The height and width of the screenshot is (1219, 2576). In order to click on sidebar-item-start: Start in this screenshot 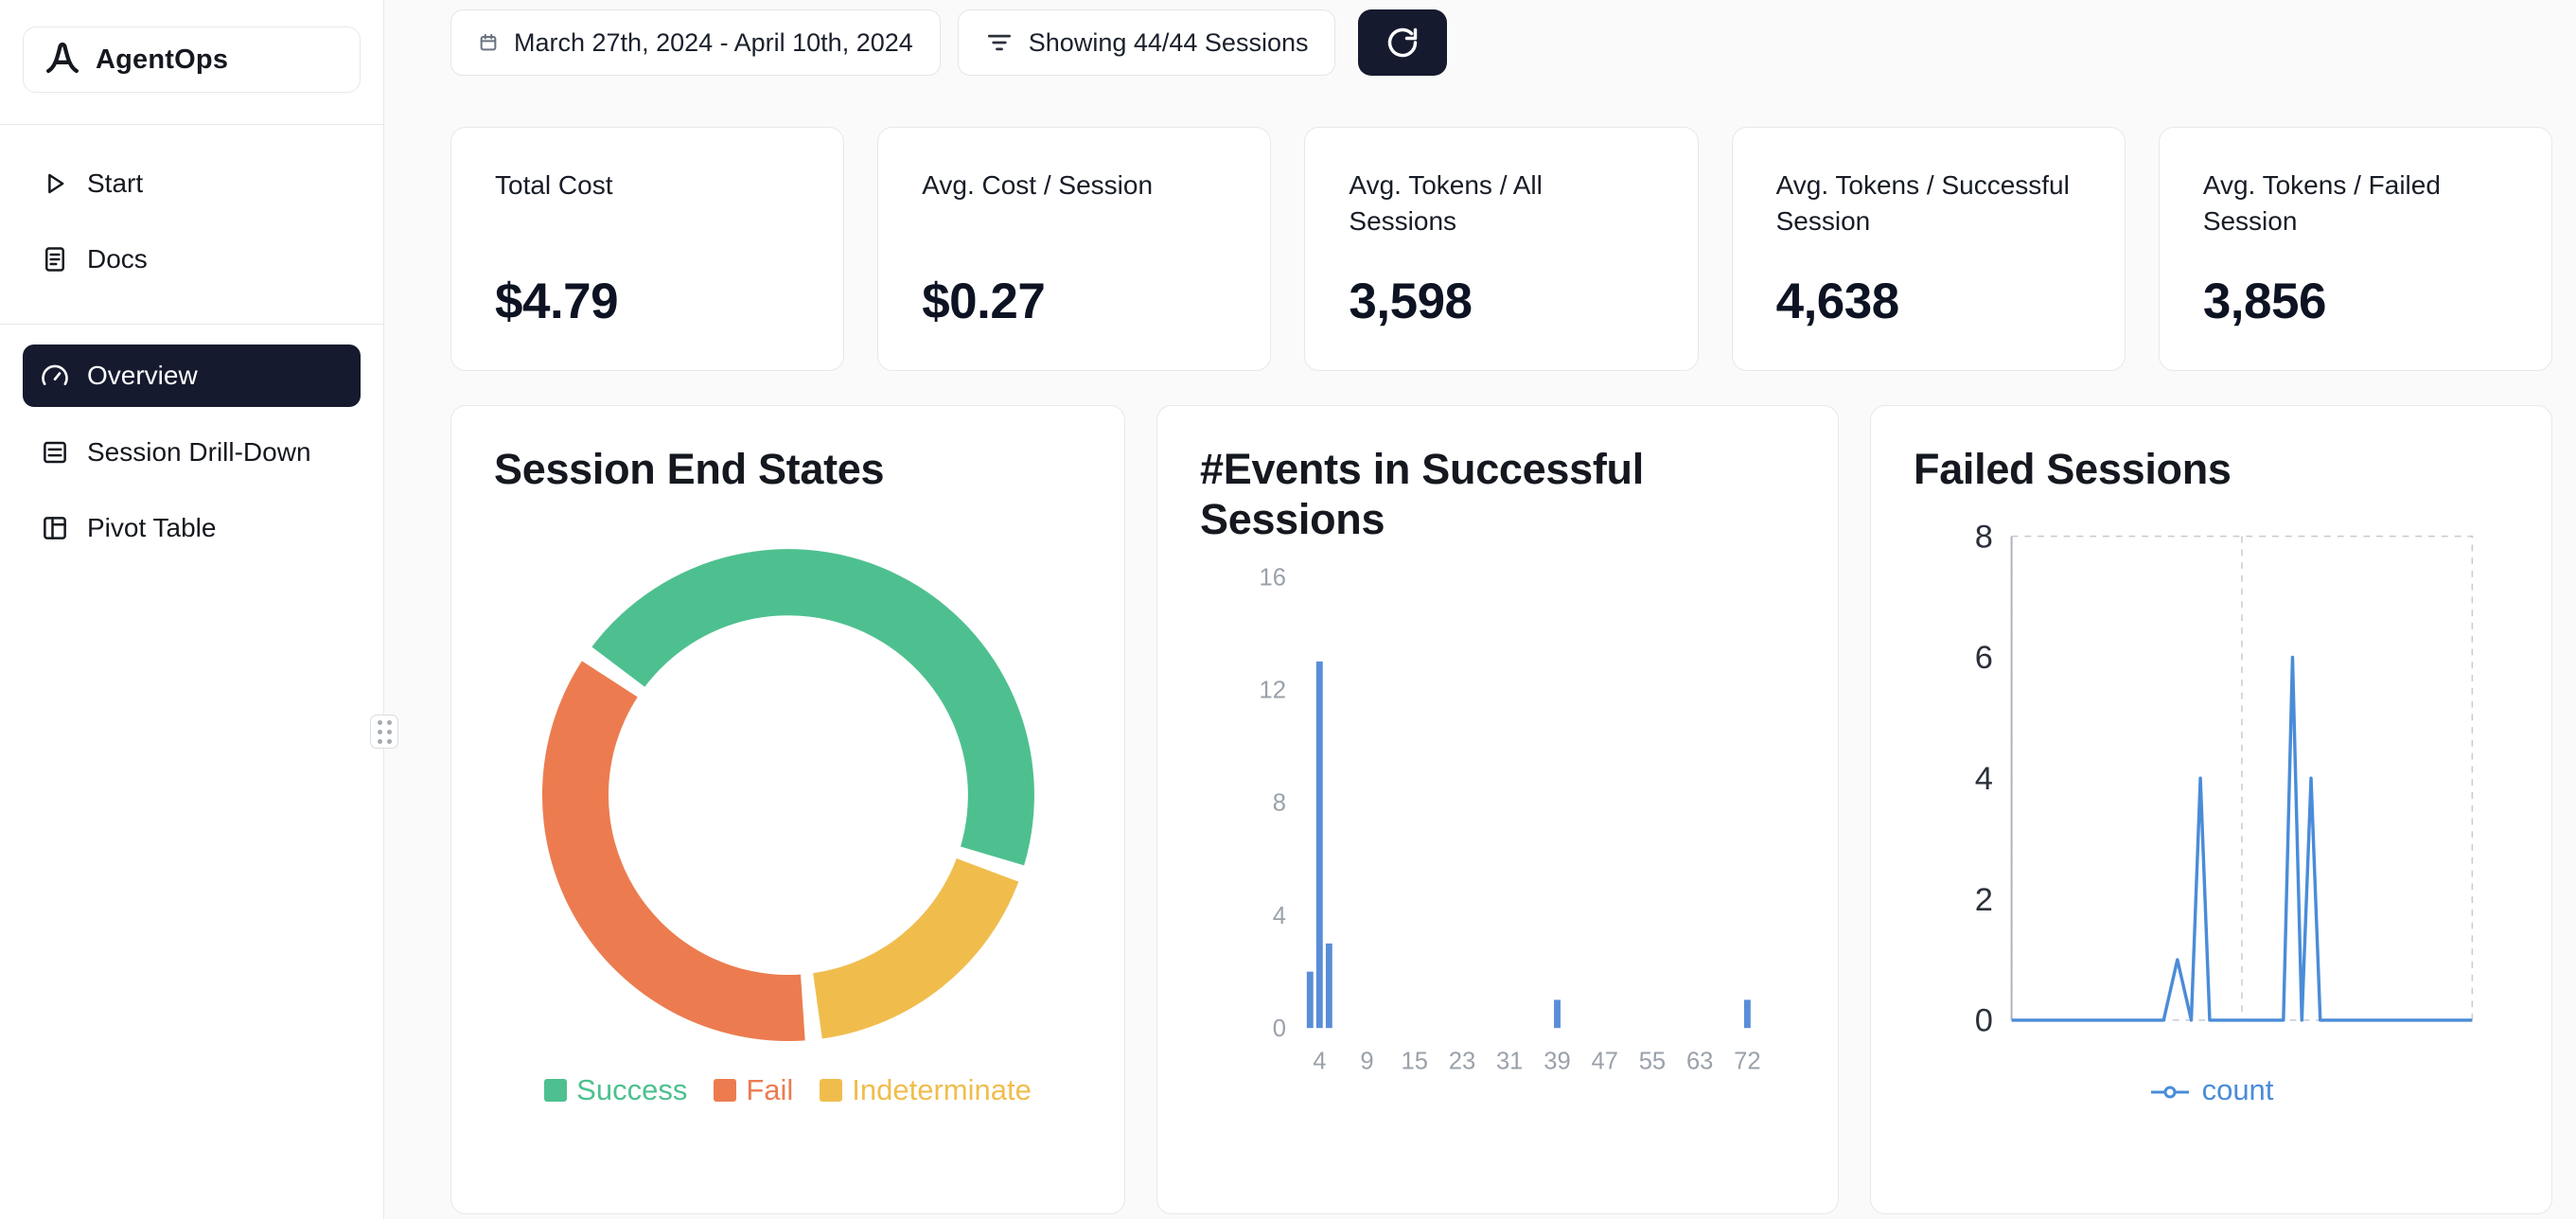, I will do `click(192, 183)`.